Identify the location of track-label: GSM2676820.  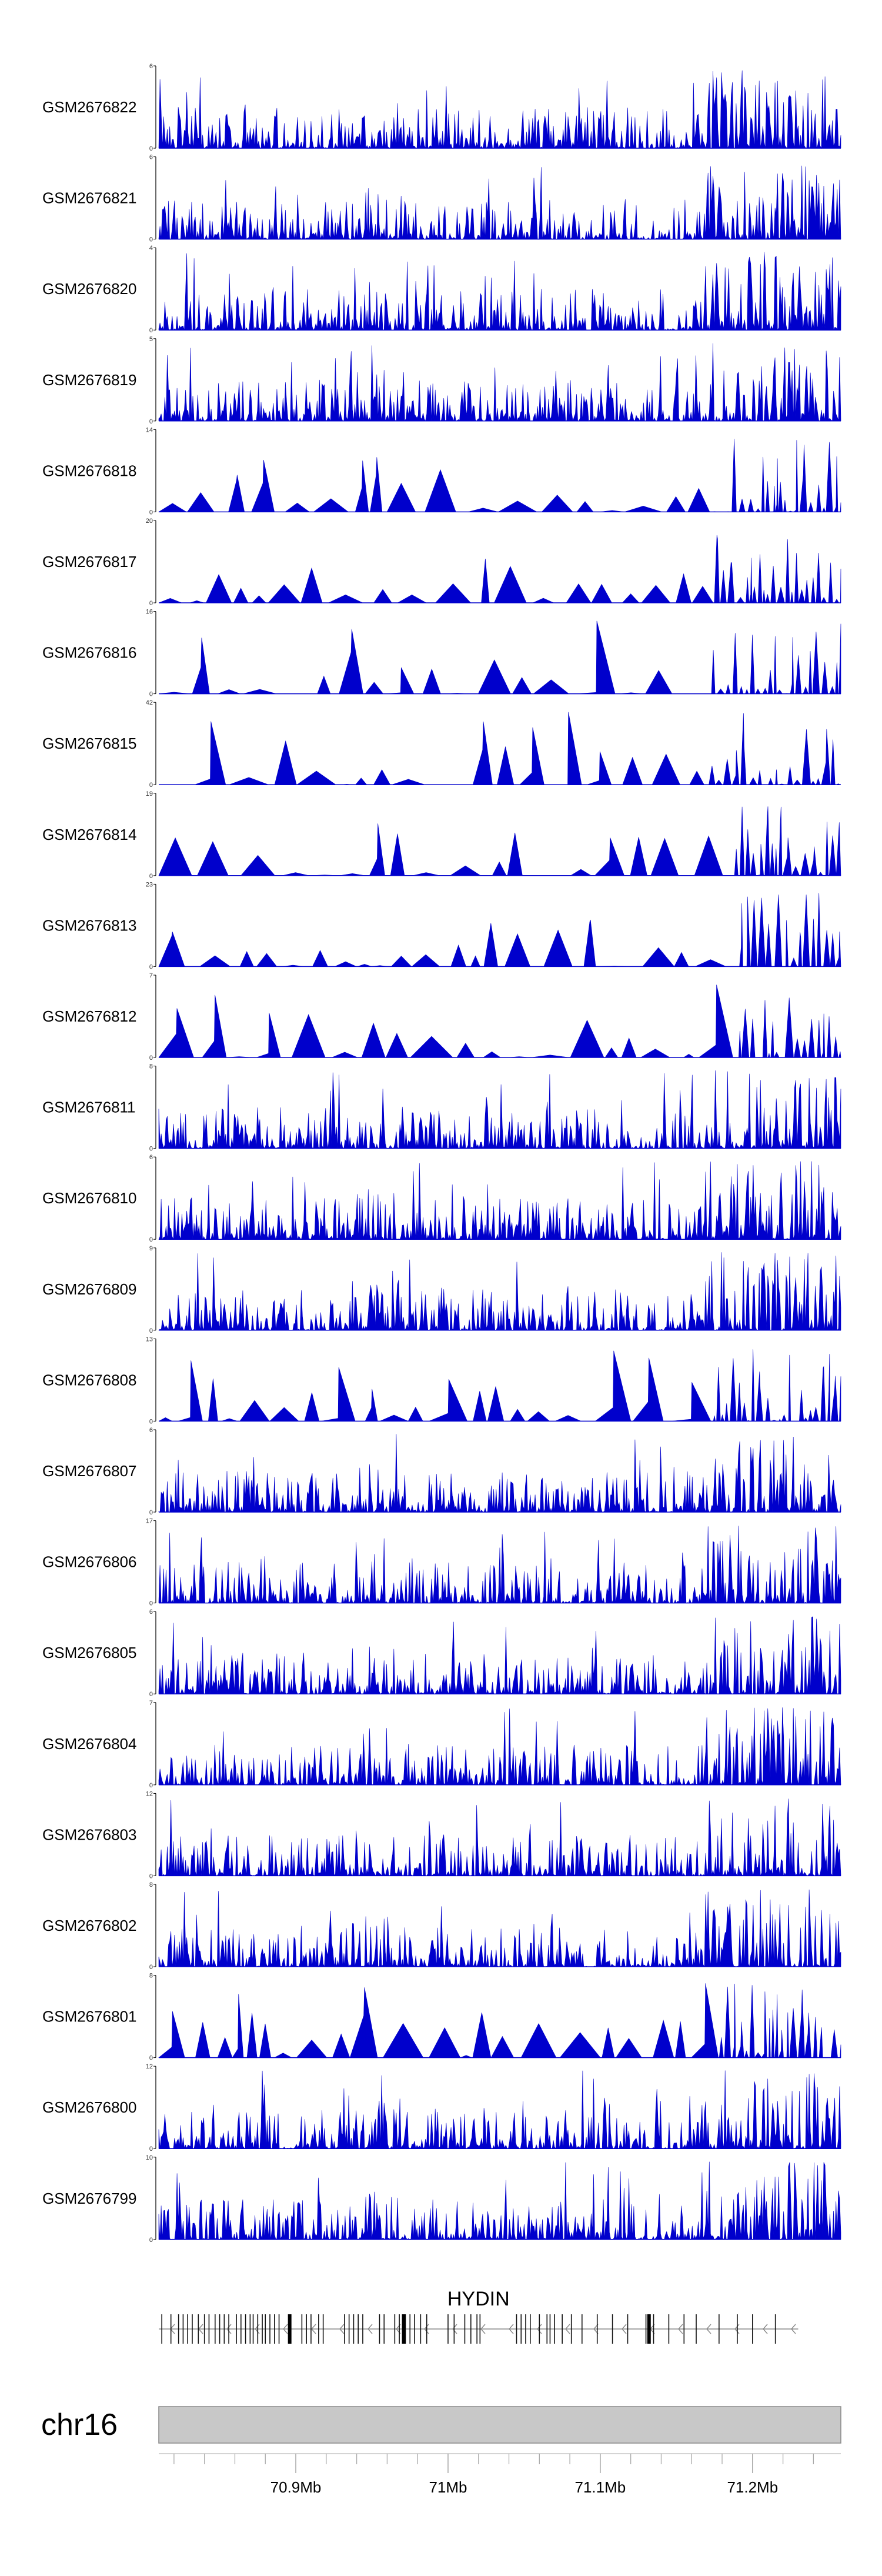
(89, 289).